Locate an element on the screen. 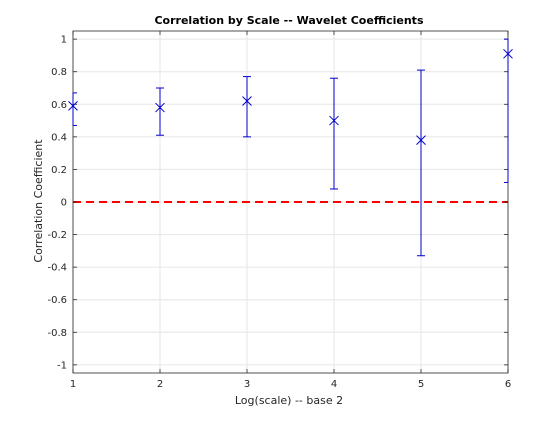 Image resolution: width=560 pixels, height=424 pixels. x-tick-label: 6 is located at coordinates (508, 384).